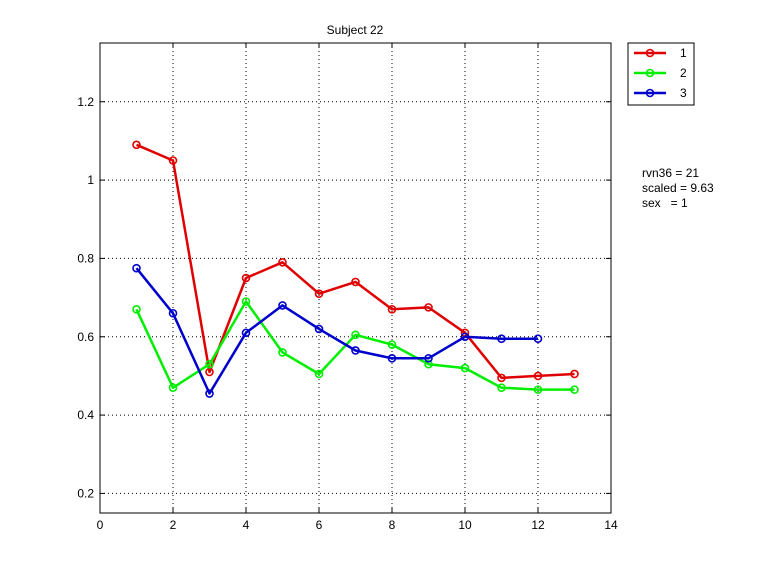  I want to click on legend: 1 2 3, so click(661, 74).